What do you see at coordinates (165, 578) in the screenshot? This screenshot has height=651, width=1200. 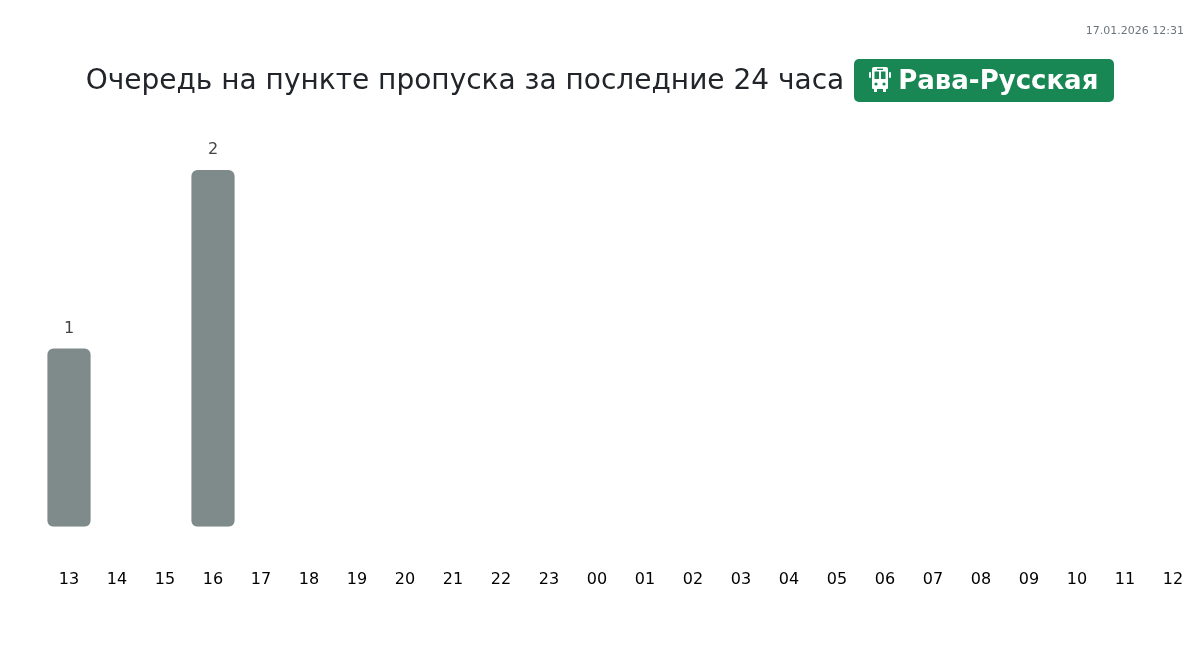 I see `x-tick-label: 15` at bounding box center [165, 578].